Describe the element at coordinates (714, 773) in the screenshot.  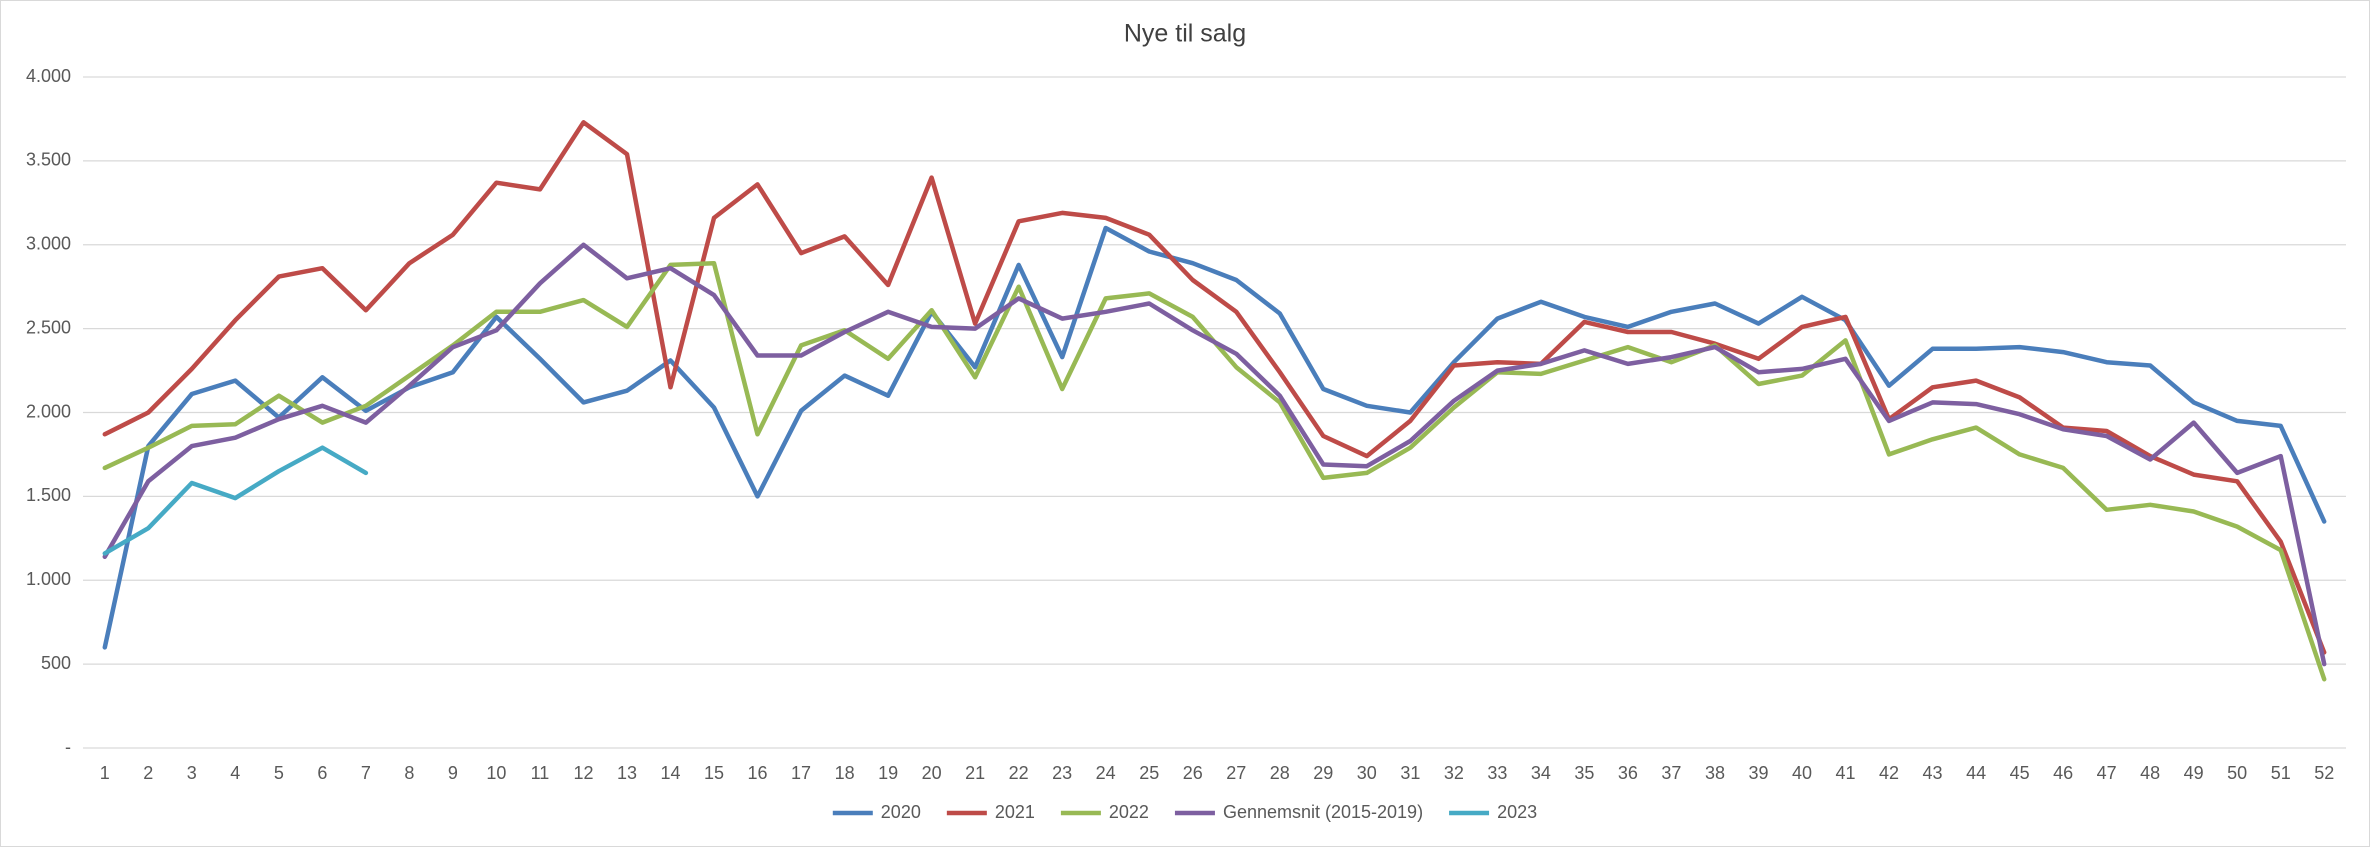
I see `x-tick-label: 15` at that location.